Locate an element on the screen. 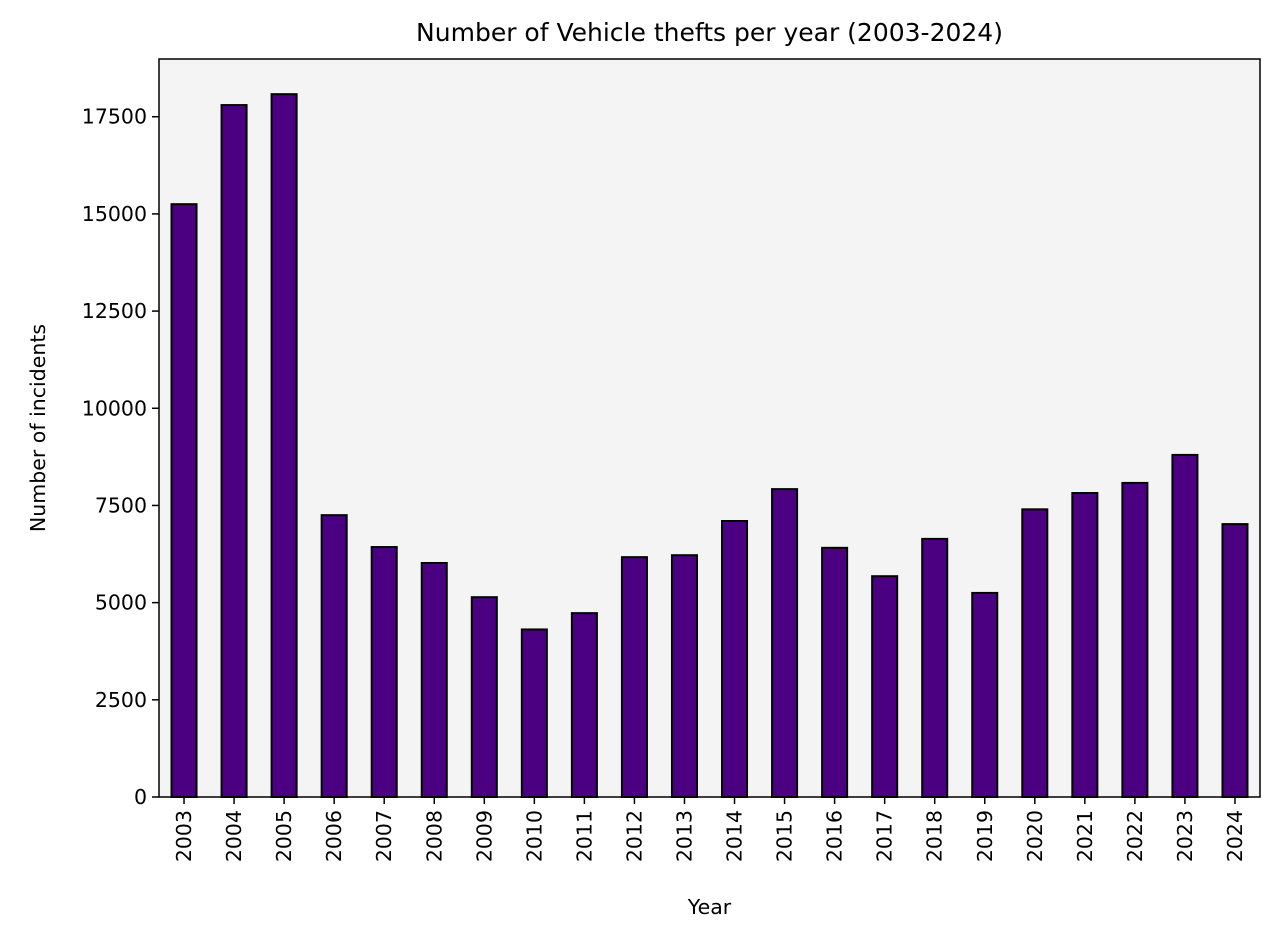  x-tick-label: 2011 is located at coordinates (584, 836).